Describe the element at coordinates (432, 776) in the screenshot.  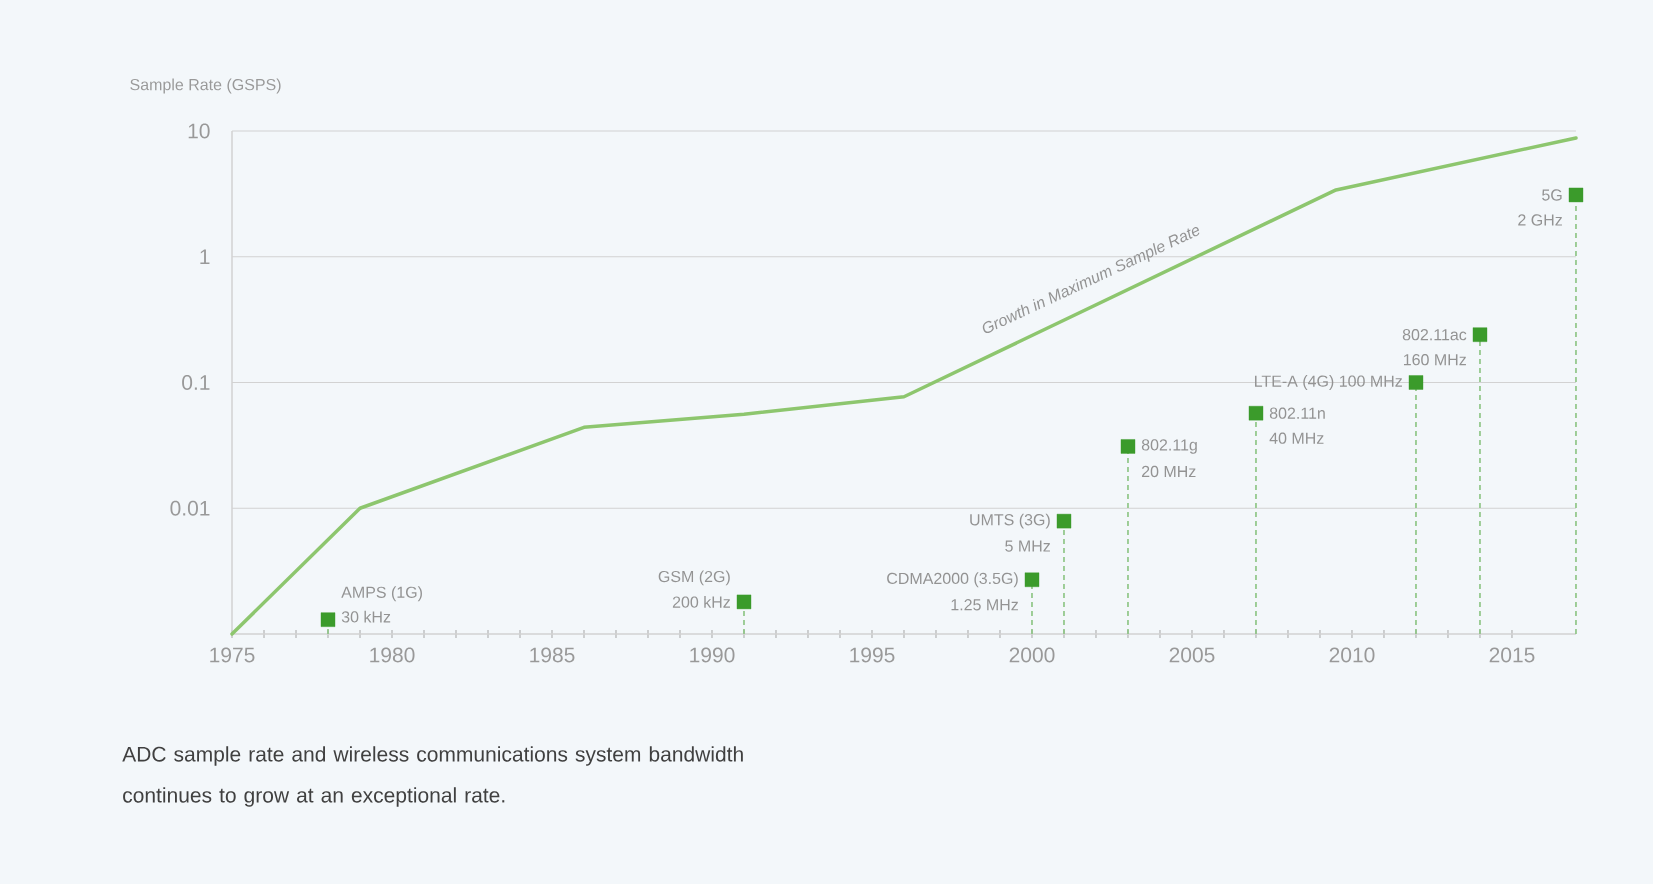
I see `text: ADC sample rate and wireless communications system bandwidth continues to grow at an exceptional rate.` at that location.